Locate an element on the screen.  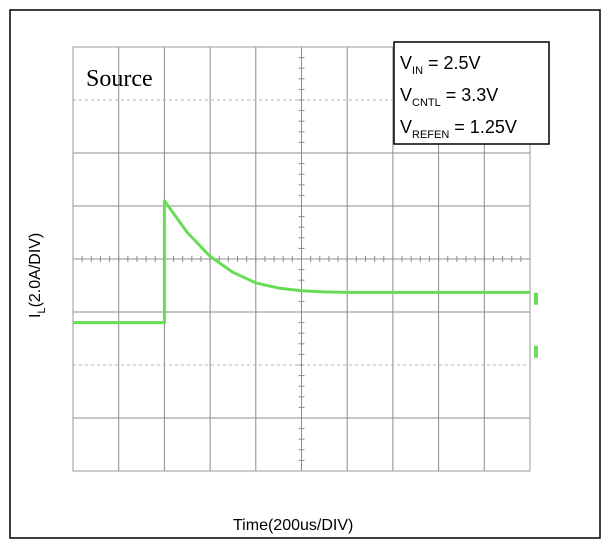
condition-vrefen: VREFEN = 1.25V is located at coordinates (458, 129).